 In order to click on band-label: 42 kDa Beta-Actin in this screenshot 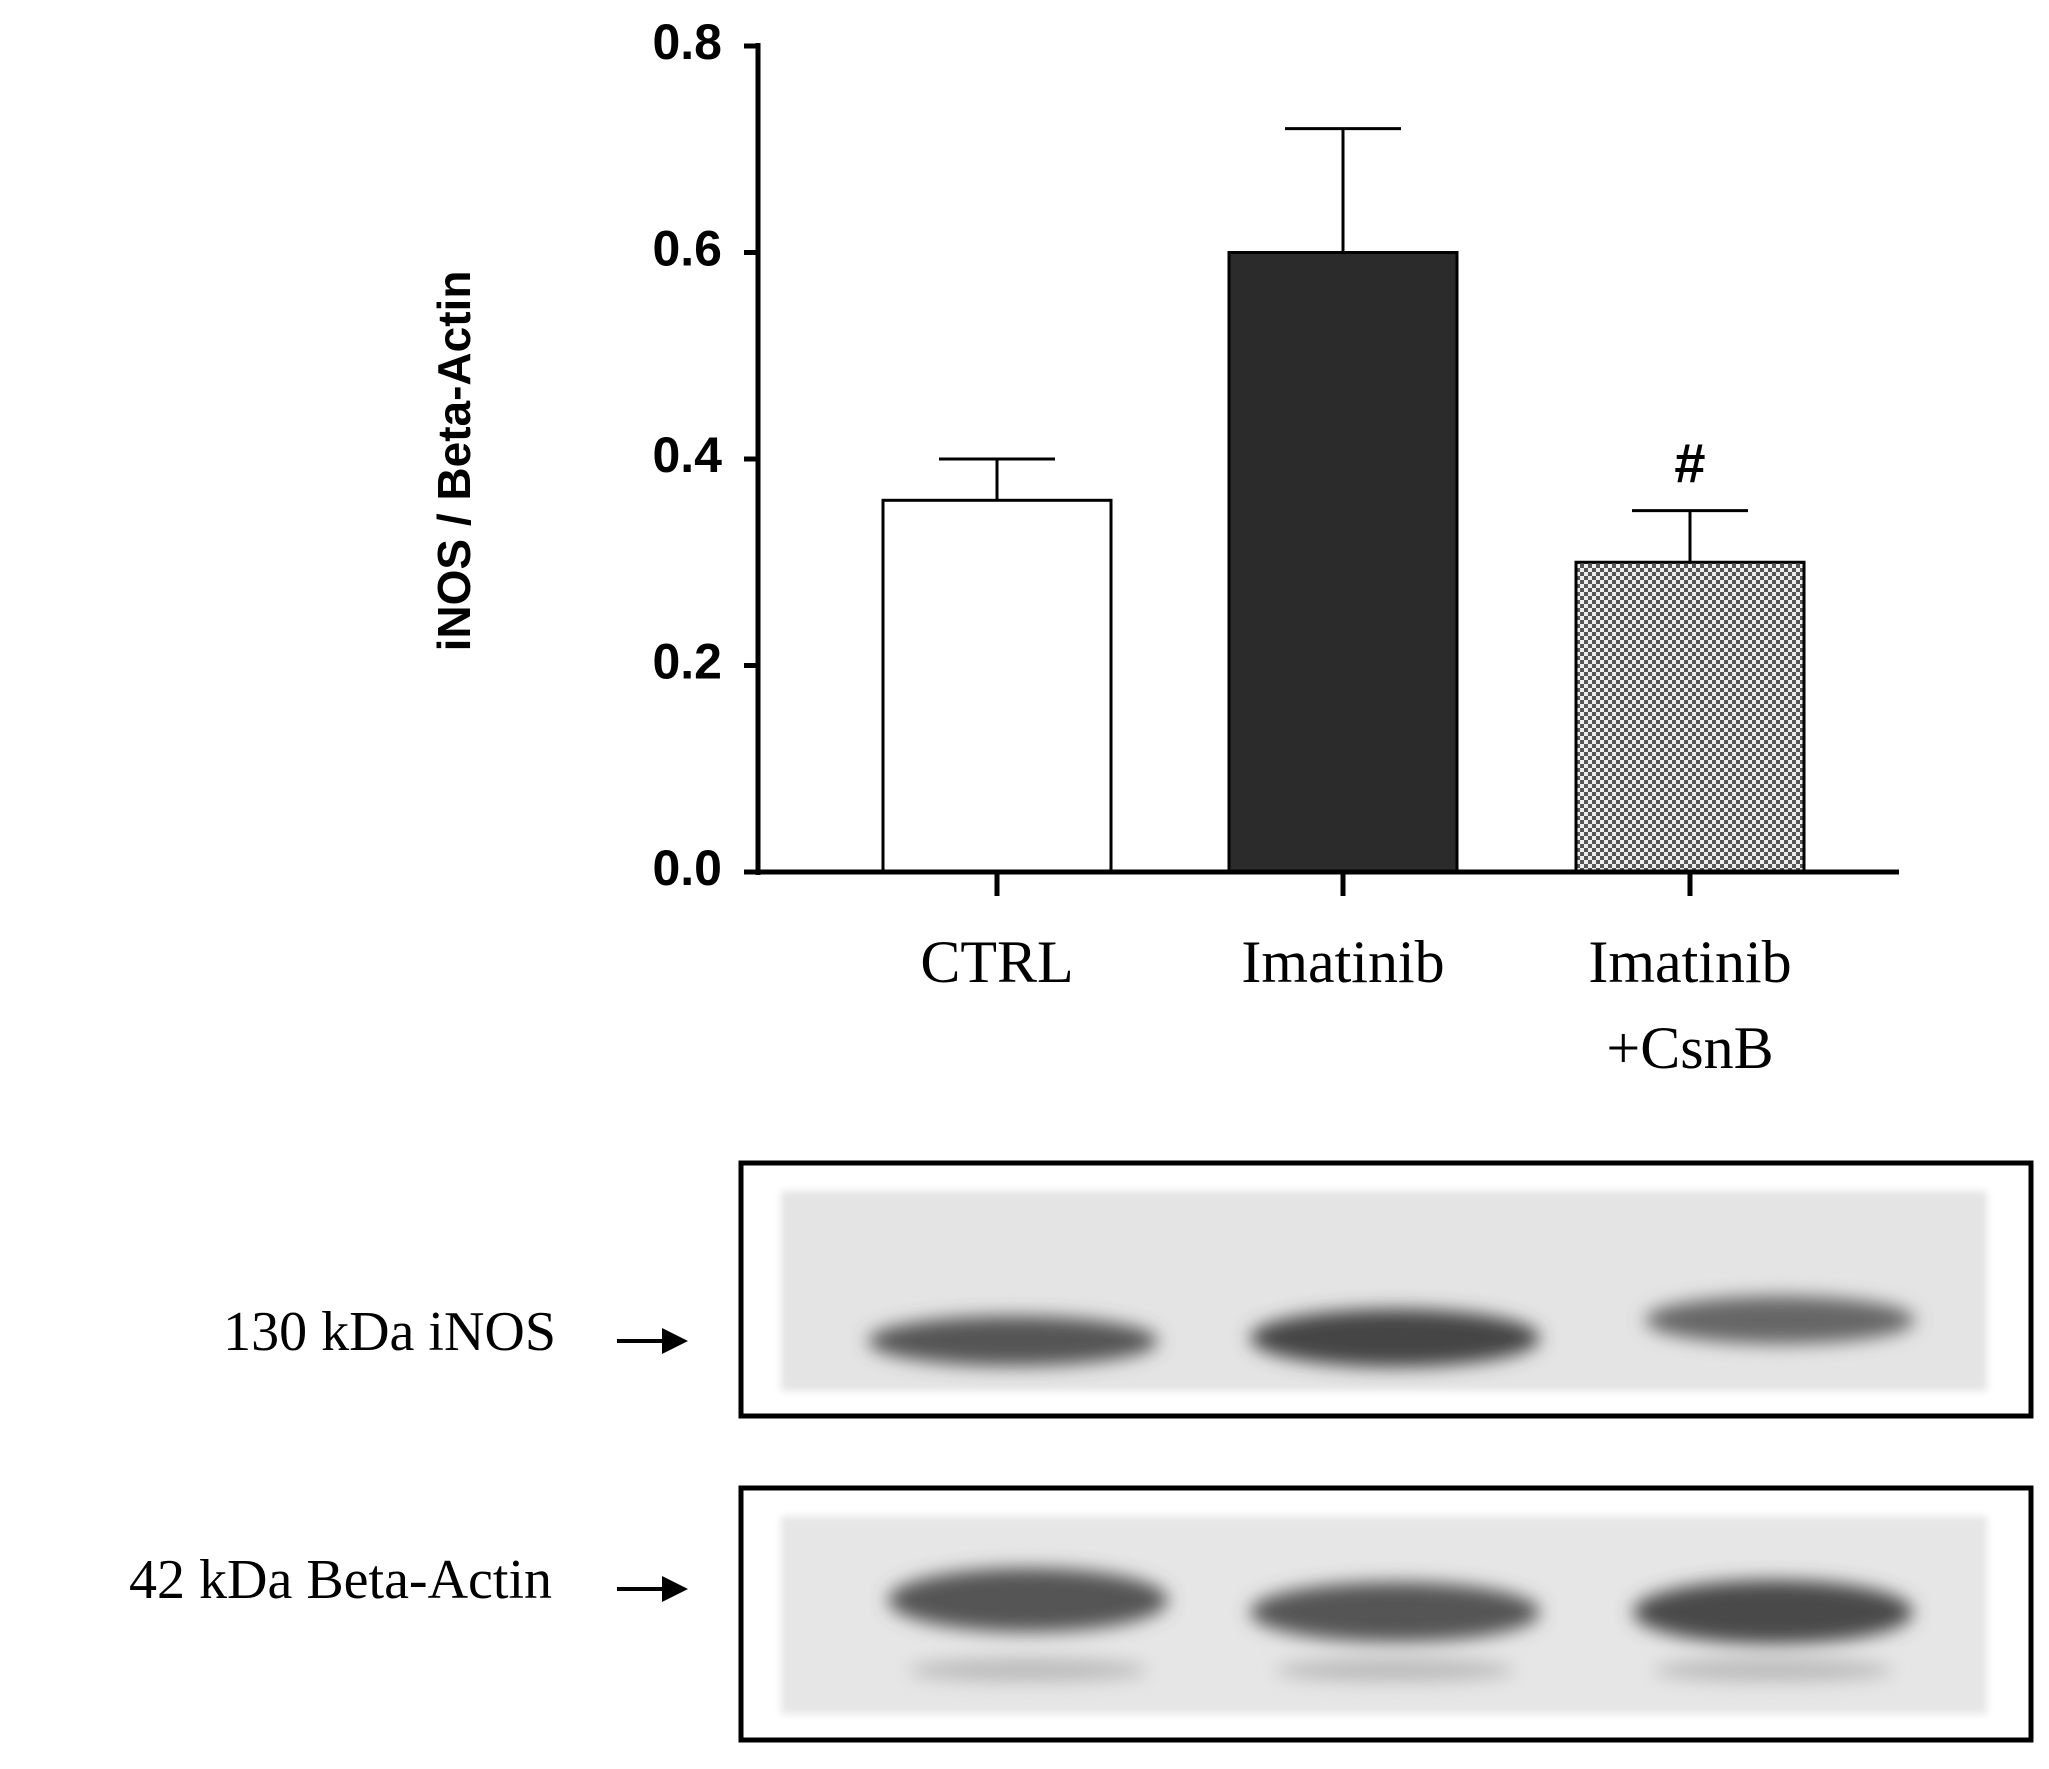, I will do `click(340, 1580)`.